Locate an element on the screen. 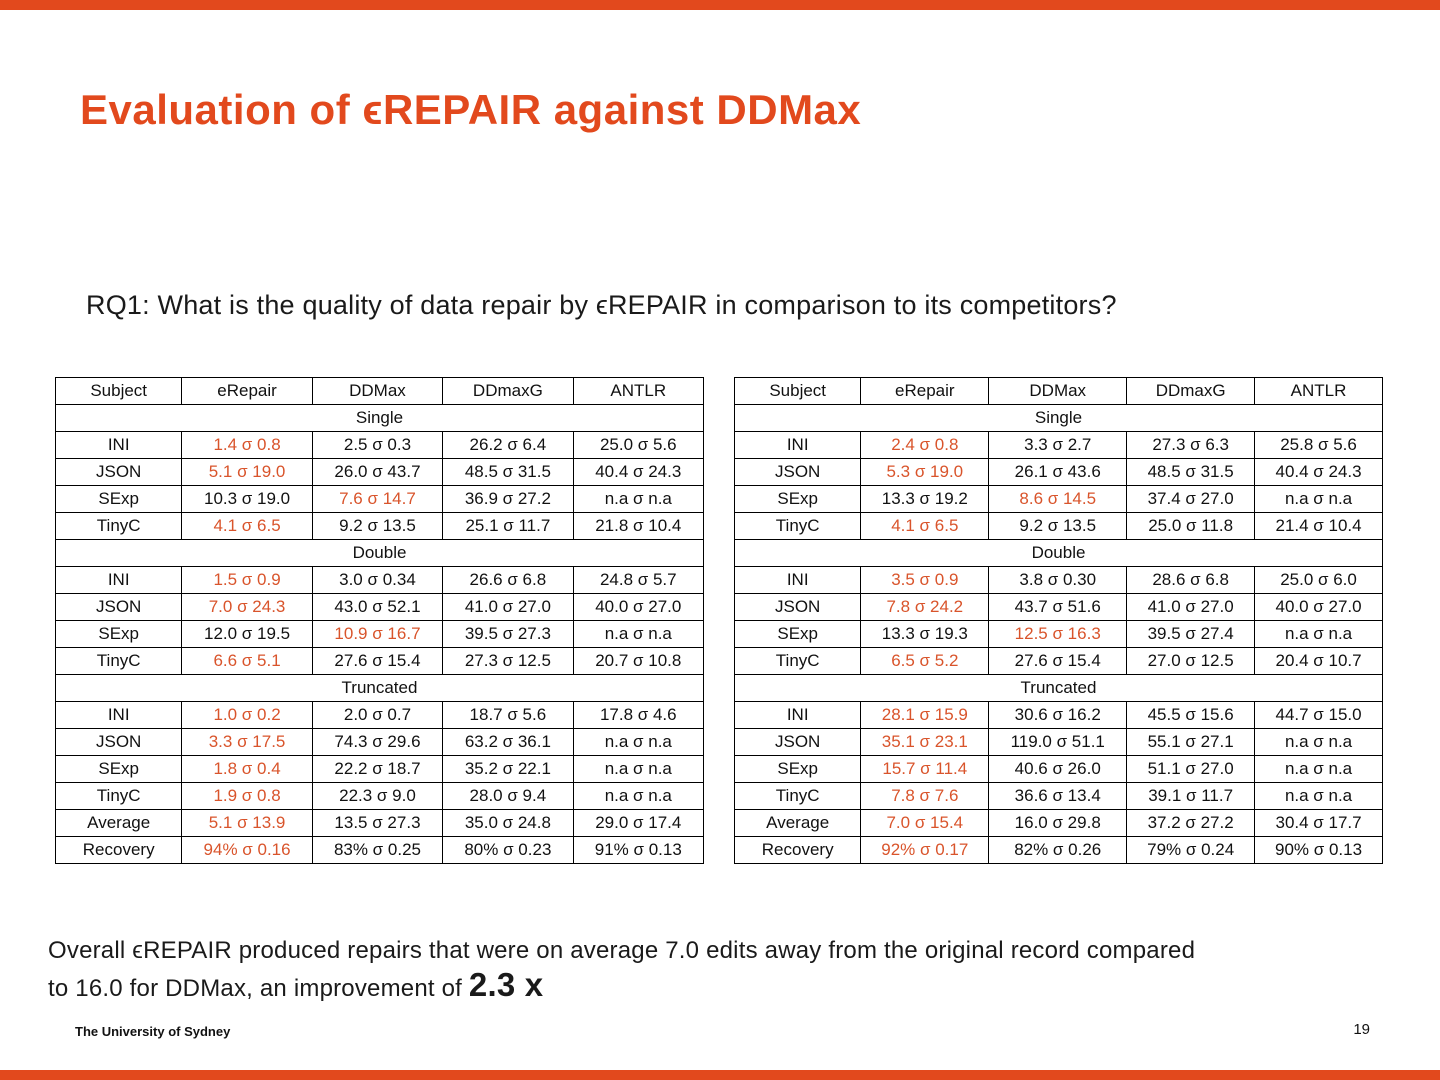  value-cell: 16.0 σ 29.8 is located at coordinates (1058, 823).